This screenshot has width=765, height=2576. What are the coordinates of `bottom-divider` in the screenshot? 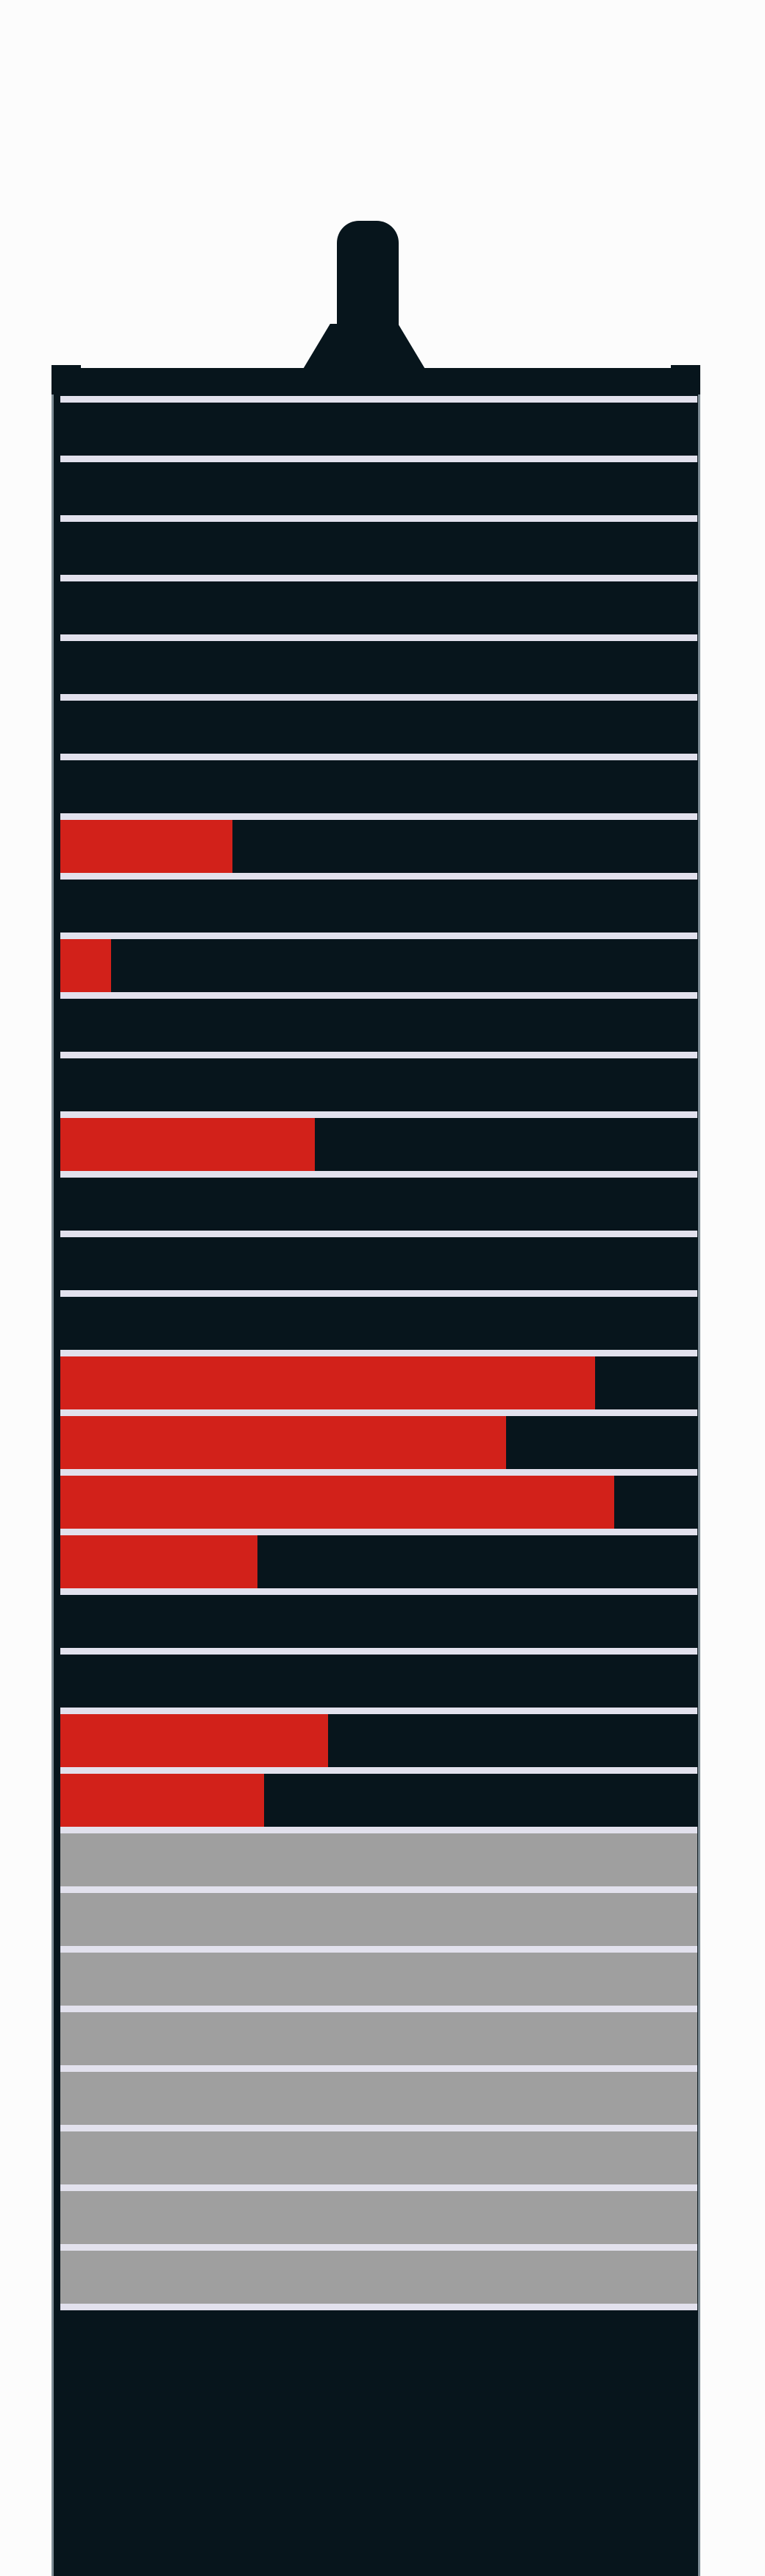 It's located at (379, 2307).